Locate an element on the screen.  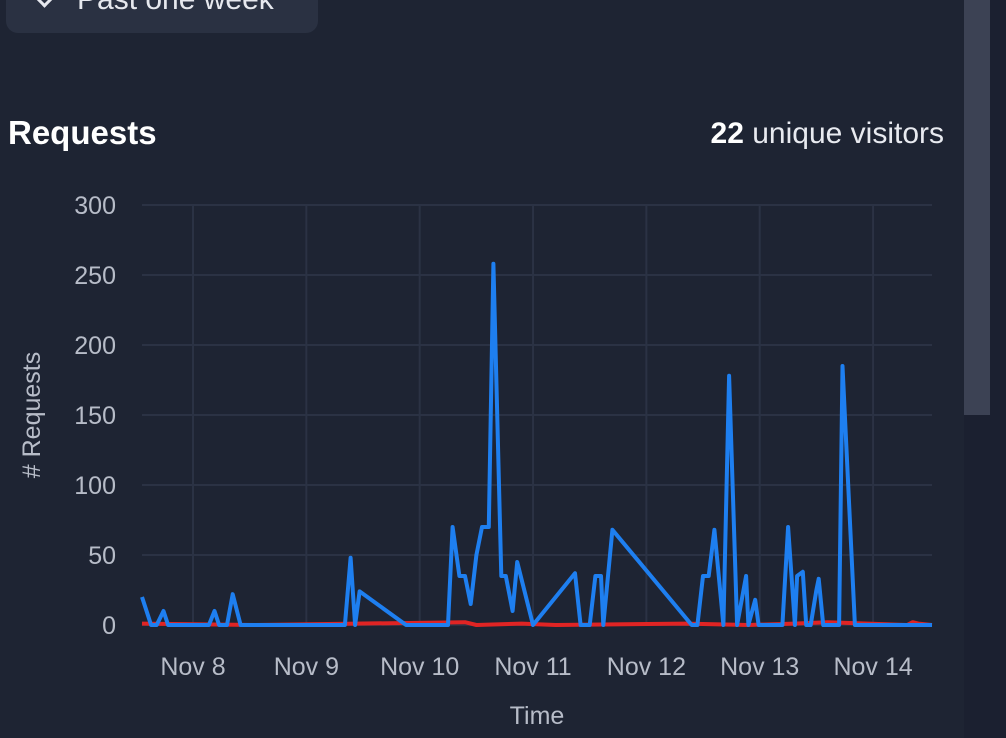
time-range-selector: Past one week is located at coordinates (162, 16).